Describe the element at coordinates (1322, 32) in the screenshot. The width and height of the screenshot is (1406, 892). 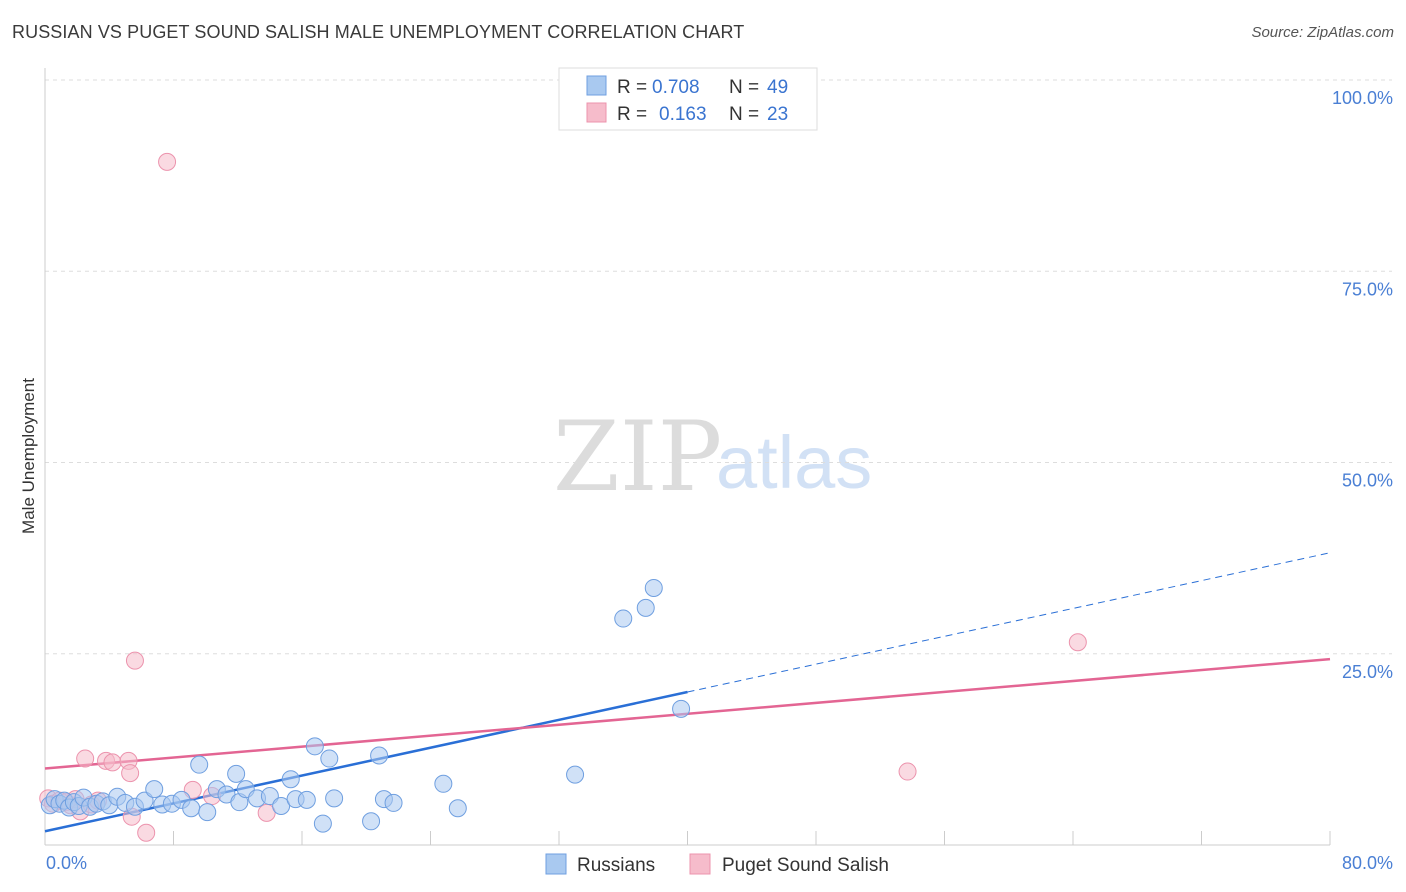
I see `source-credit: Source: ZipAtlas.com` at that location.